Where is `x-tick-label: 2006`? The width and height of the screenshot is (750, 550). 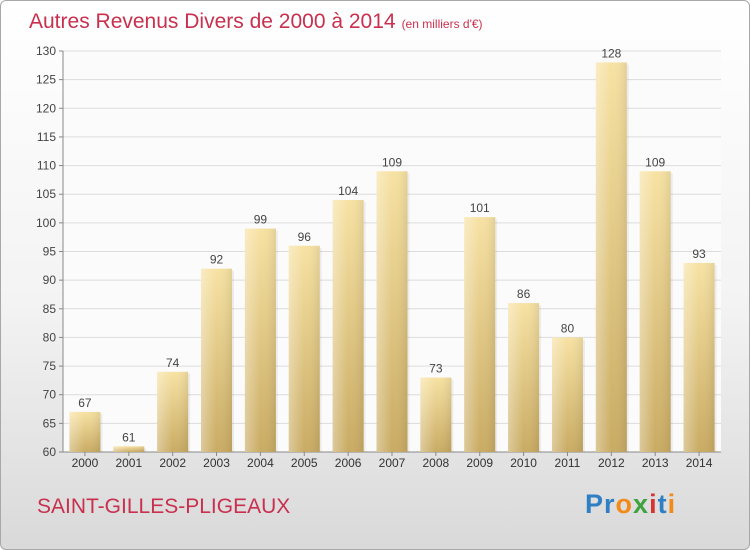
x-tick-label: 2006 is located at coordinates (348, 463).